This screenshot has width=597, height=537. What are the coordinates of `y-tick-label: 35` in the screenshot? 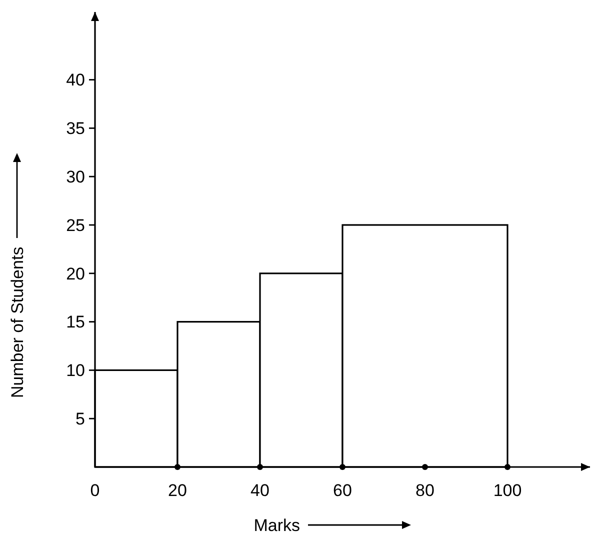 It's located at (75, 128).